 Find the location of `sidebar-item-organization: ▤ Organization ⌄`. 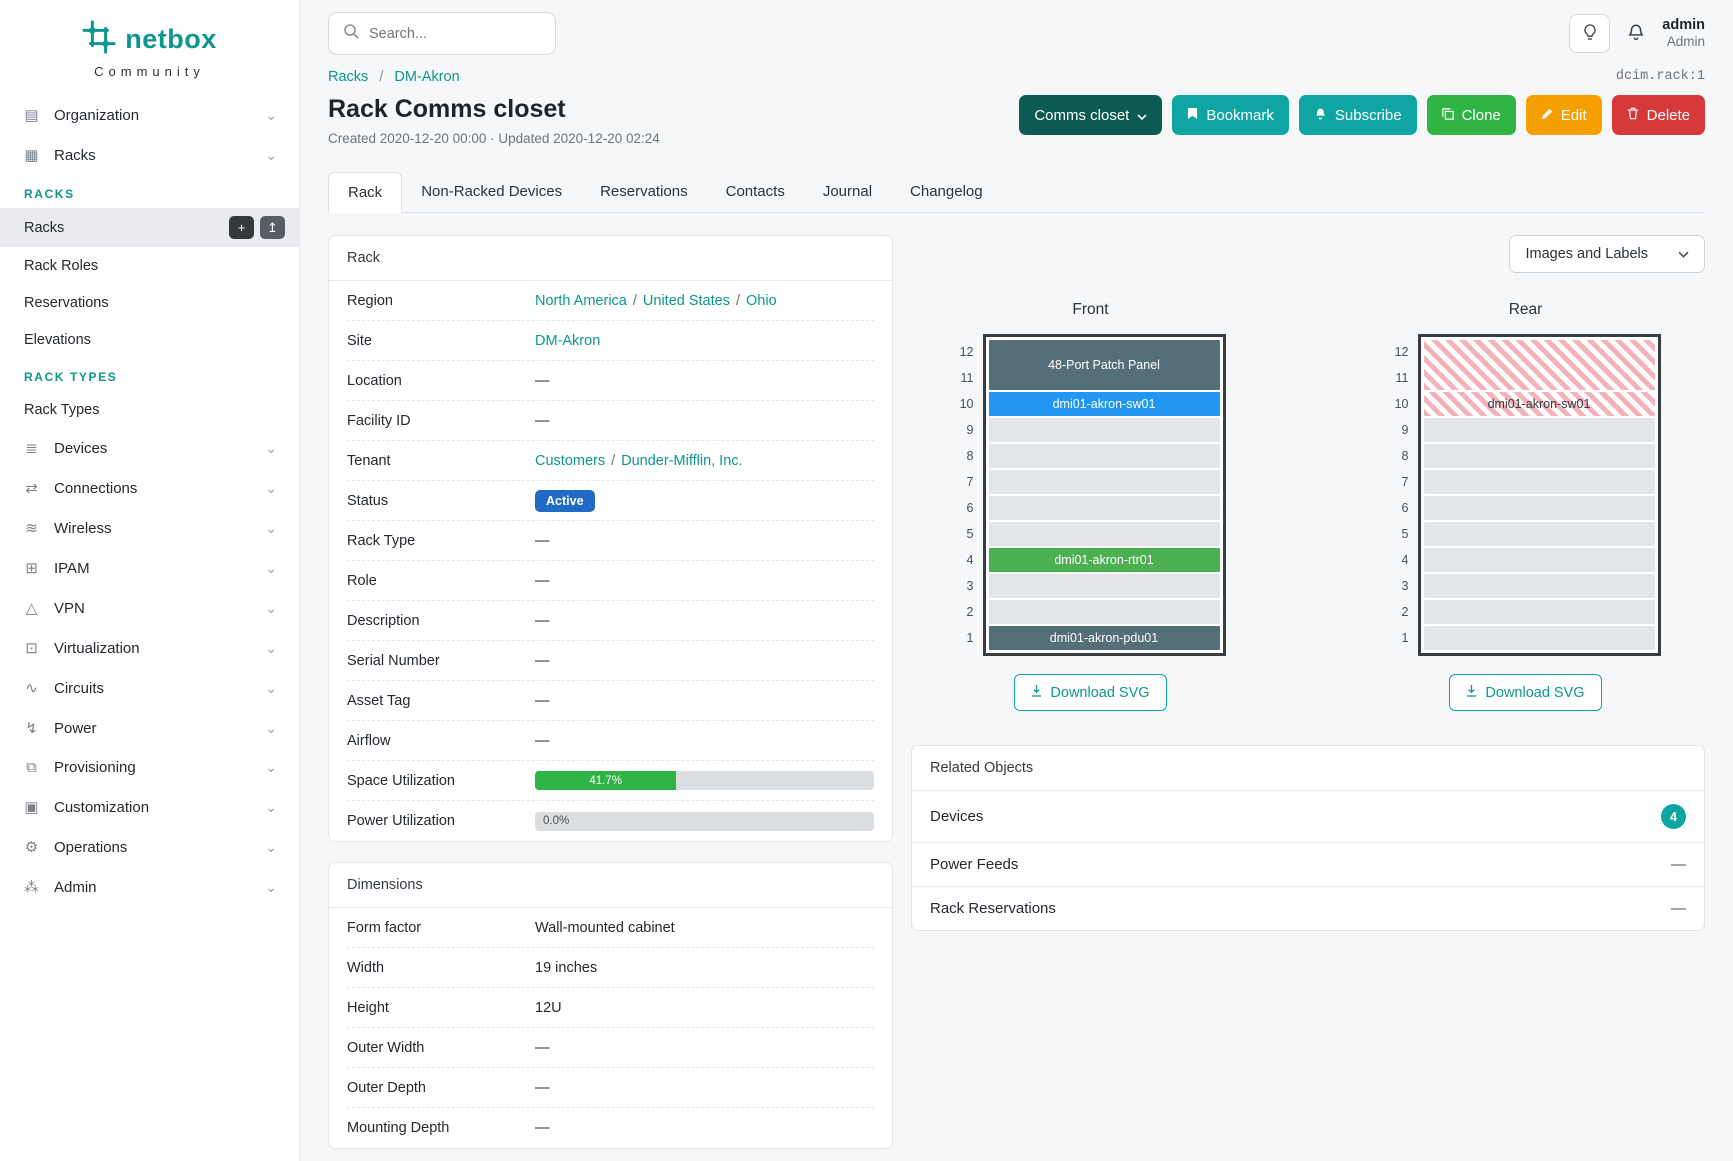

sidebar-item-organization: ▤ Organization ⌄ is located at coordinates (149, 115).